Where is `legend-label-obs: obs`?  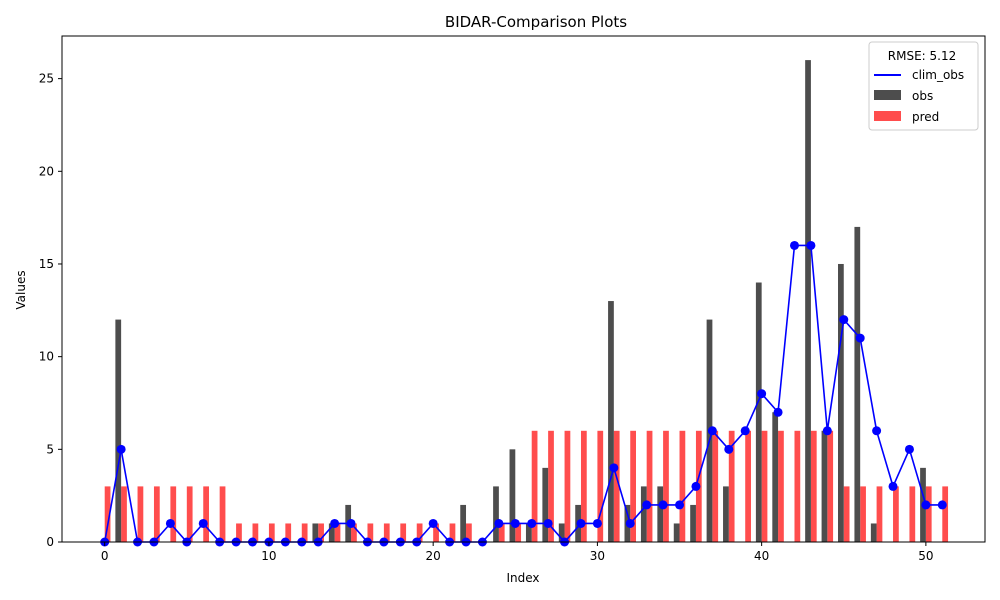 legend-label-obs: obs is located at coordinates (922, 96).